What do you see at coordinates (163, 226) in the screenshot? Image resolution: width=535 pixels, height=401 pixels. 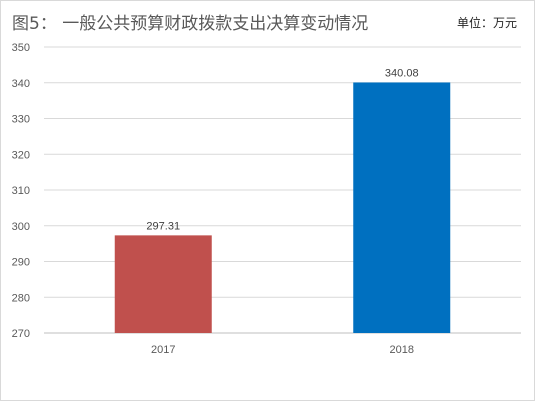 I see `data-label-2017: 297.31` at bounding box center [163, 226].